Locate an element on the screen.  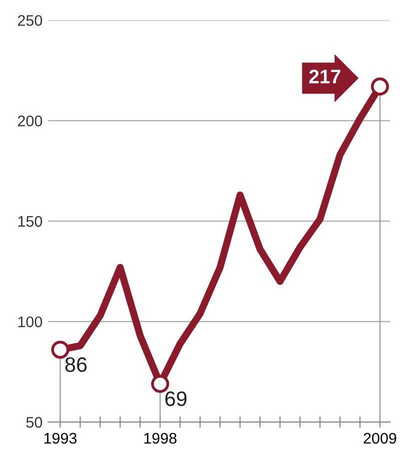
x-tick-label: 1998 is located at coordinates (160, 438).